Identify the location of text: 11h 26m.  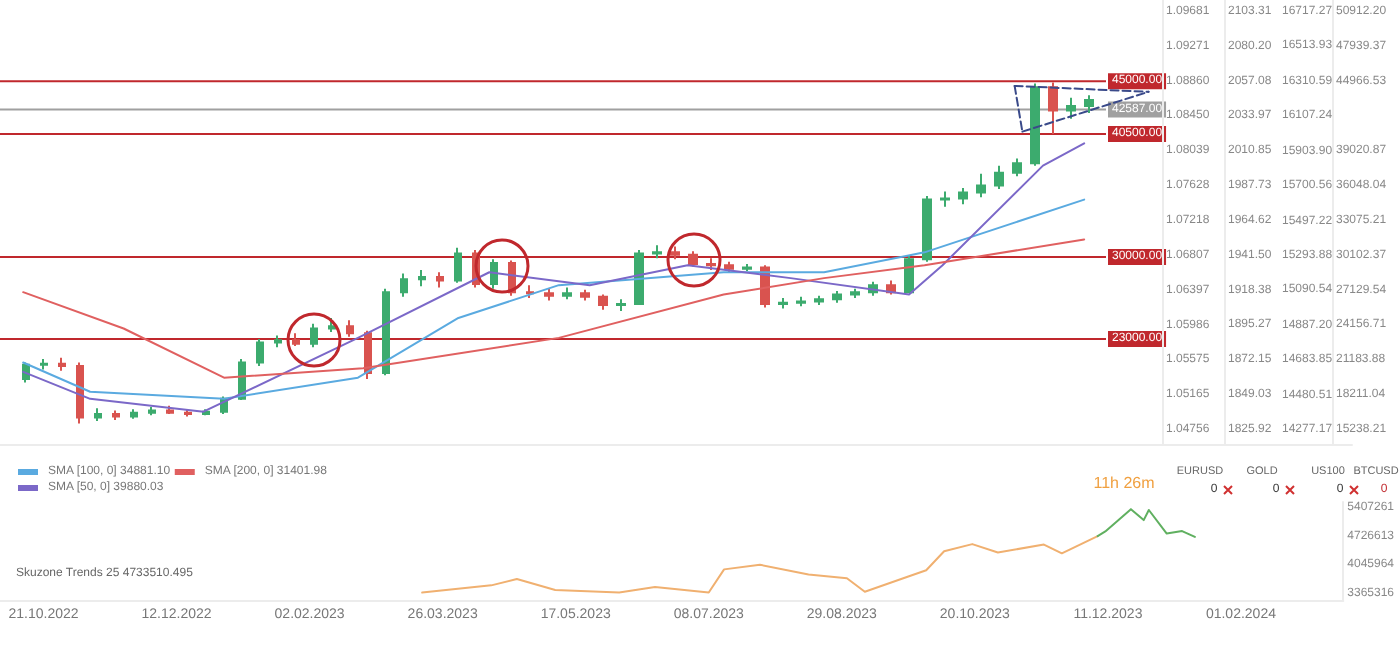
(1124, 483).